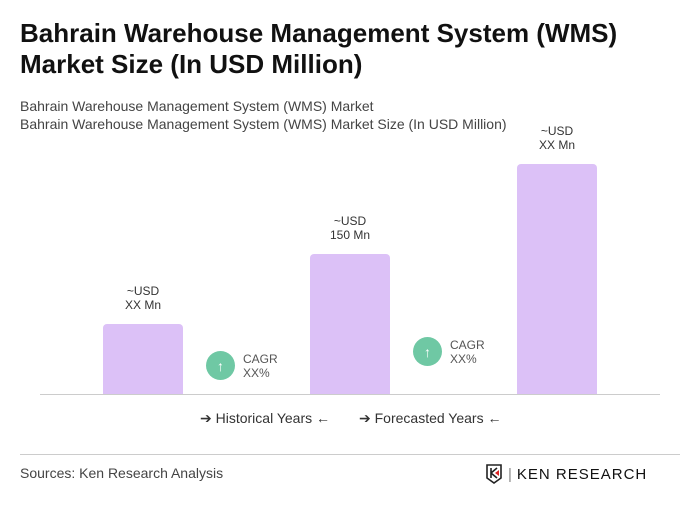 This screenshot has height=520, width=700. Describe the element at coordinates (242, 365) in the screenshot. I see `cagr-1: ↑ CAGR XX%` at that location.